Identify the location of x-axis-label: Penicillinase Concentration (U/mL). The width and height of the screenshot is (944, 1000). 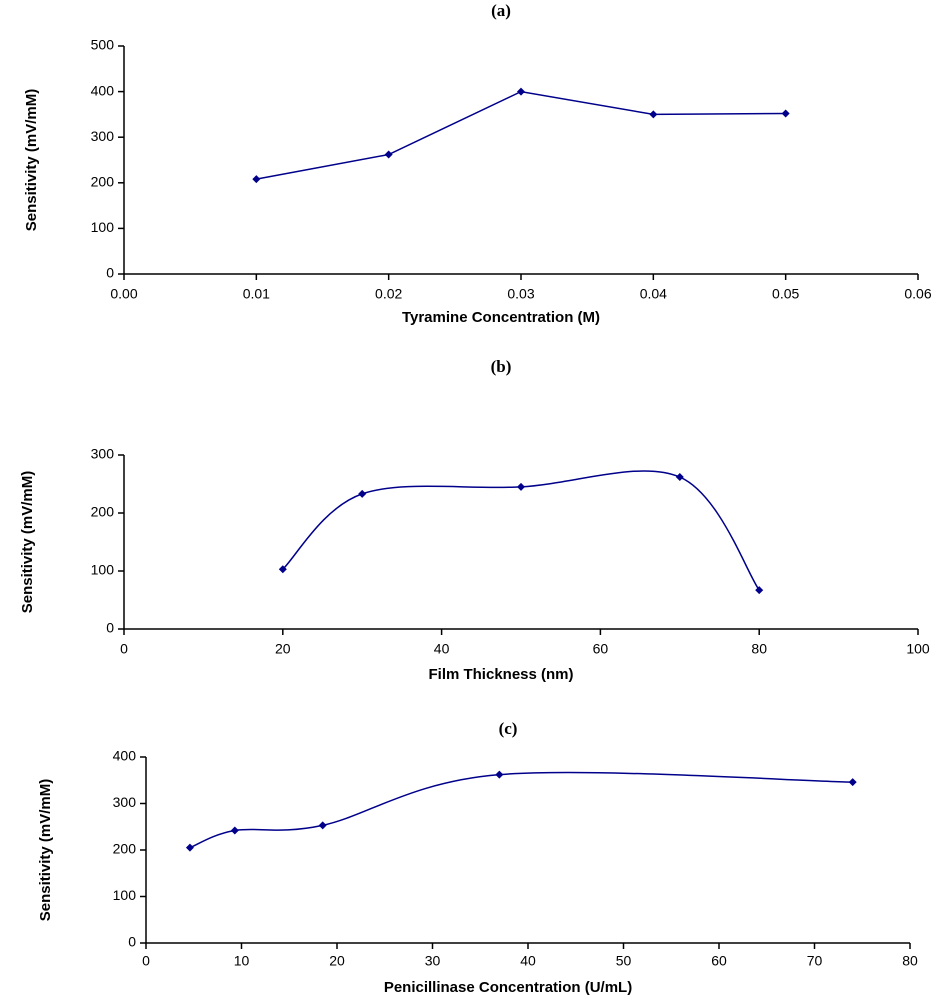
(508, 987).